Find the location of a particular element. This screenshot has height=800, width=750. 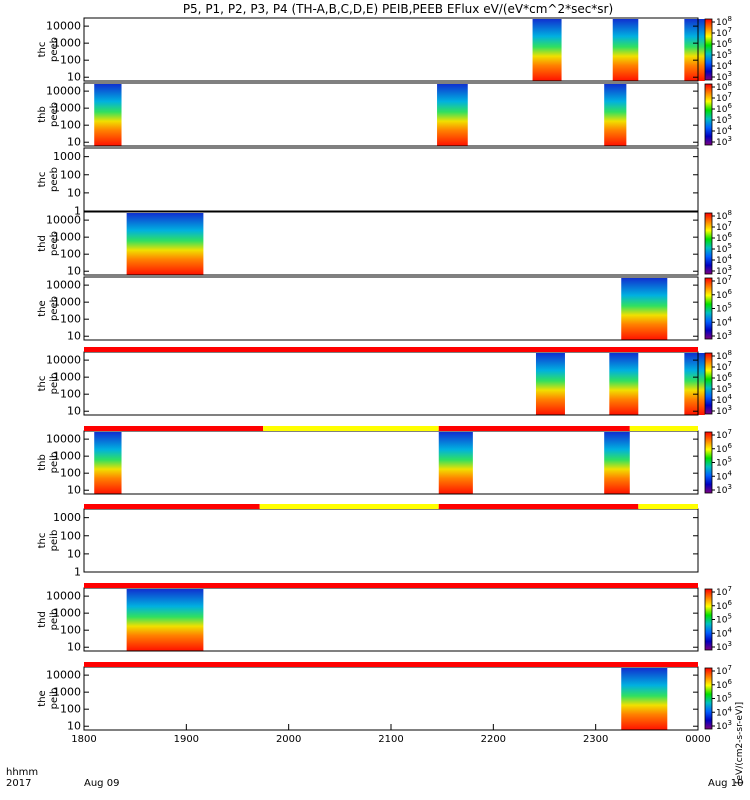

panel-thc-peeb: 1 10 100 1000 thc peeb is located at coordinates (368, 182).